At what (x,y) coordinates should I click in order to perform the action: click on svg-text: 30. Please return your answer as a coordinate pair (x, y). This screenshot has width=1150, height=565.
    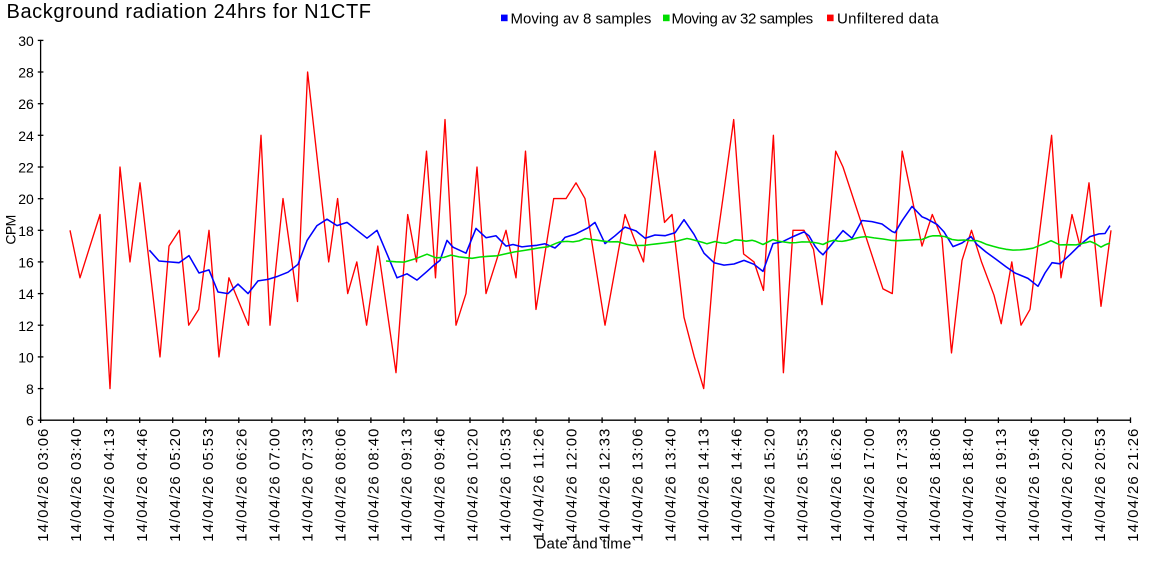
    Looking at the image, I should click on (26, 41).